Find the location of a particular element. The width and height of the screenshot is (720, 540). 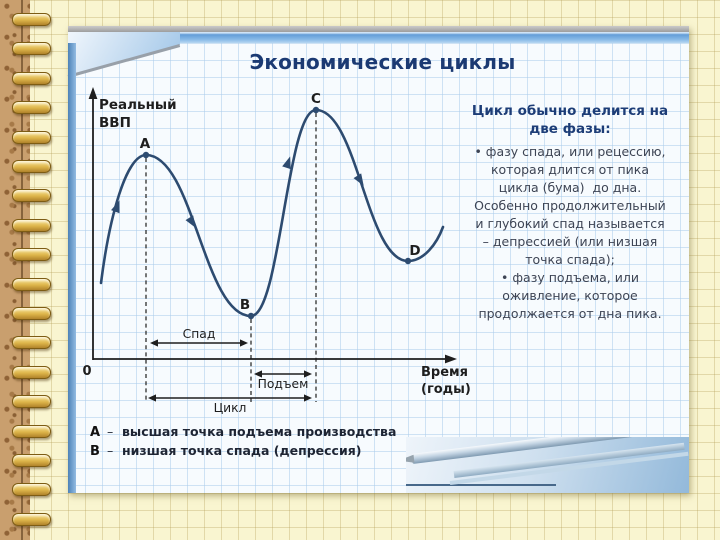

slide-title: Экономические циклы is located at coordinates (382, 62).